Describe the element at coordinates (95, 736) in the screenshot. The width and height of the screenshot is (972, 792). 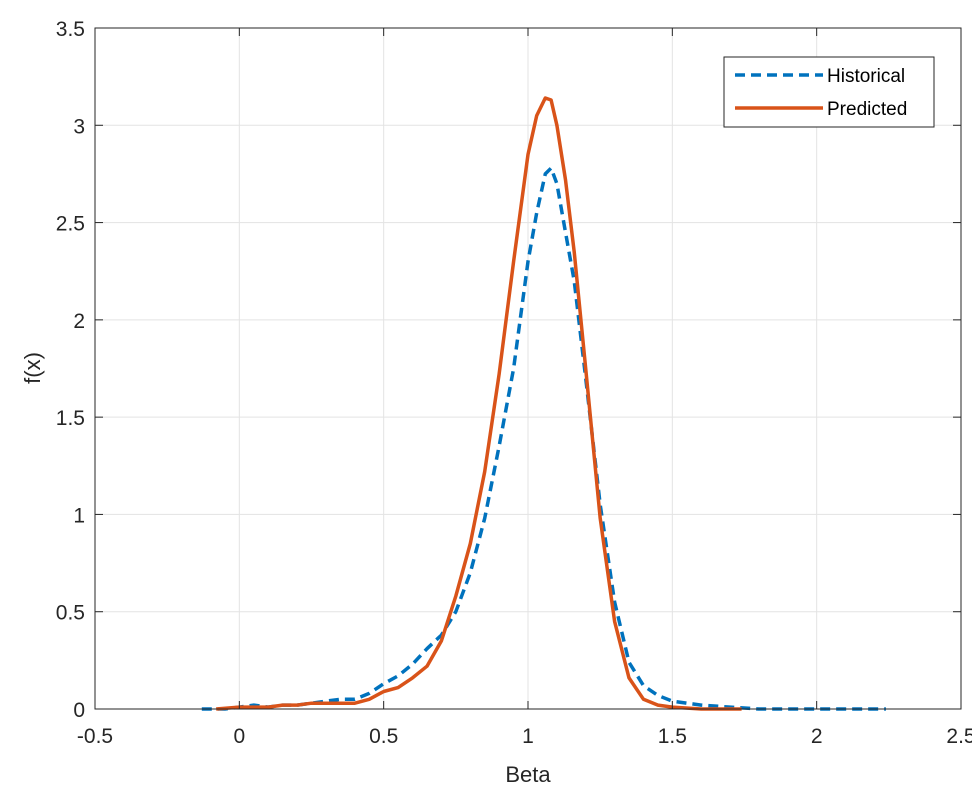
I see `x-tick-label: -0.5` at that location.